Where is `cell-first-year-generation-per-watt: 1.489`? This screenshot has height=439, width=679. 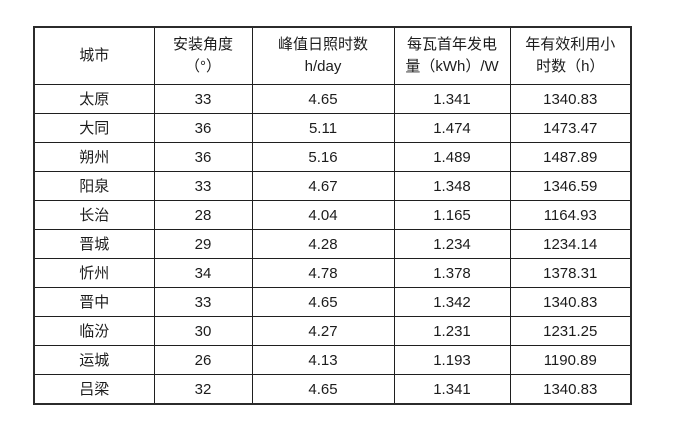
cell-first-year-generation-per-watt: 1.489 is located at coordinates (452, 157).